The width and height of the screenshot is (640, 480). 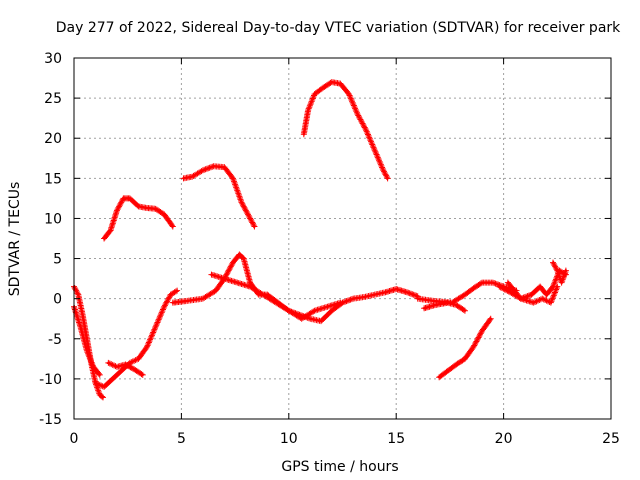 What do you see at coordinates (57, 260) in the screenshot?
I see `y-tick-label: 5` at bounding box center [57, 260].